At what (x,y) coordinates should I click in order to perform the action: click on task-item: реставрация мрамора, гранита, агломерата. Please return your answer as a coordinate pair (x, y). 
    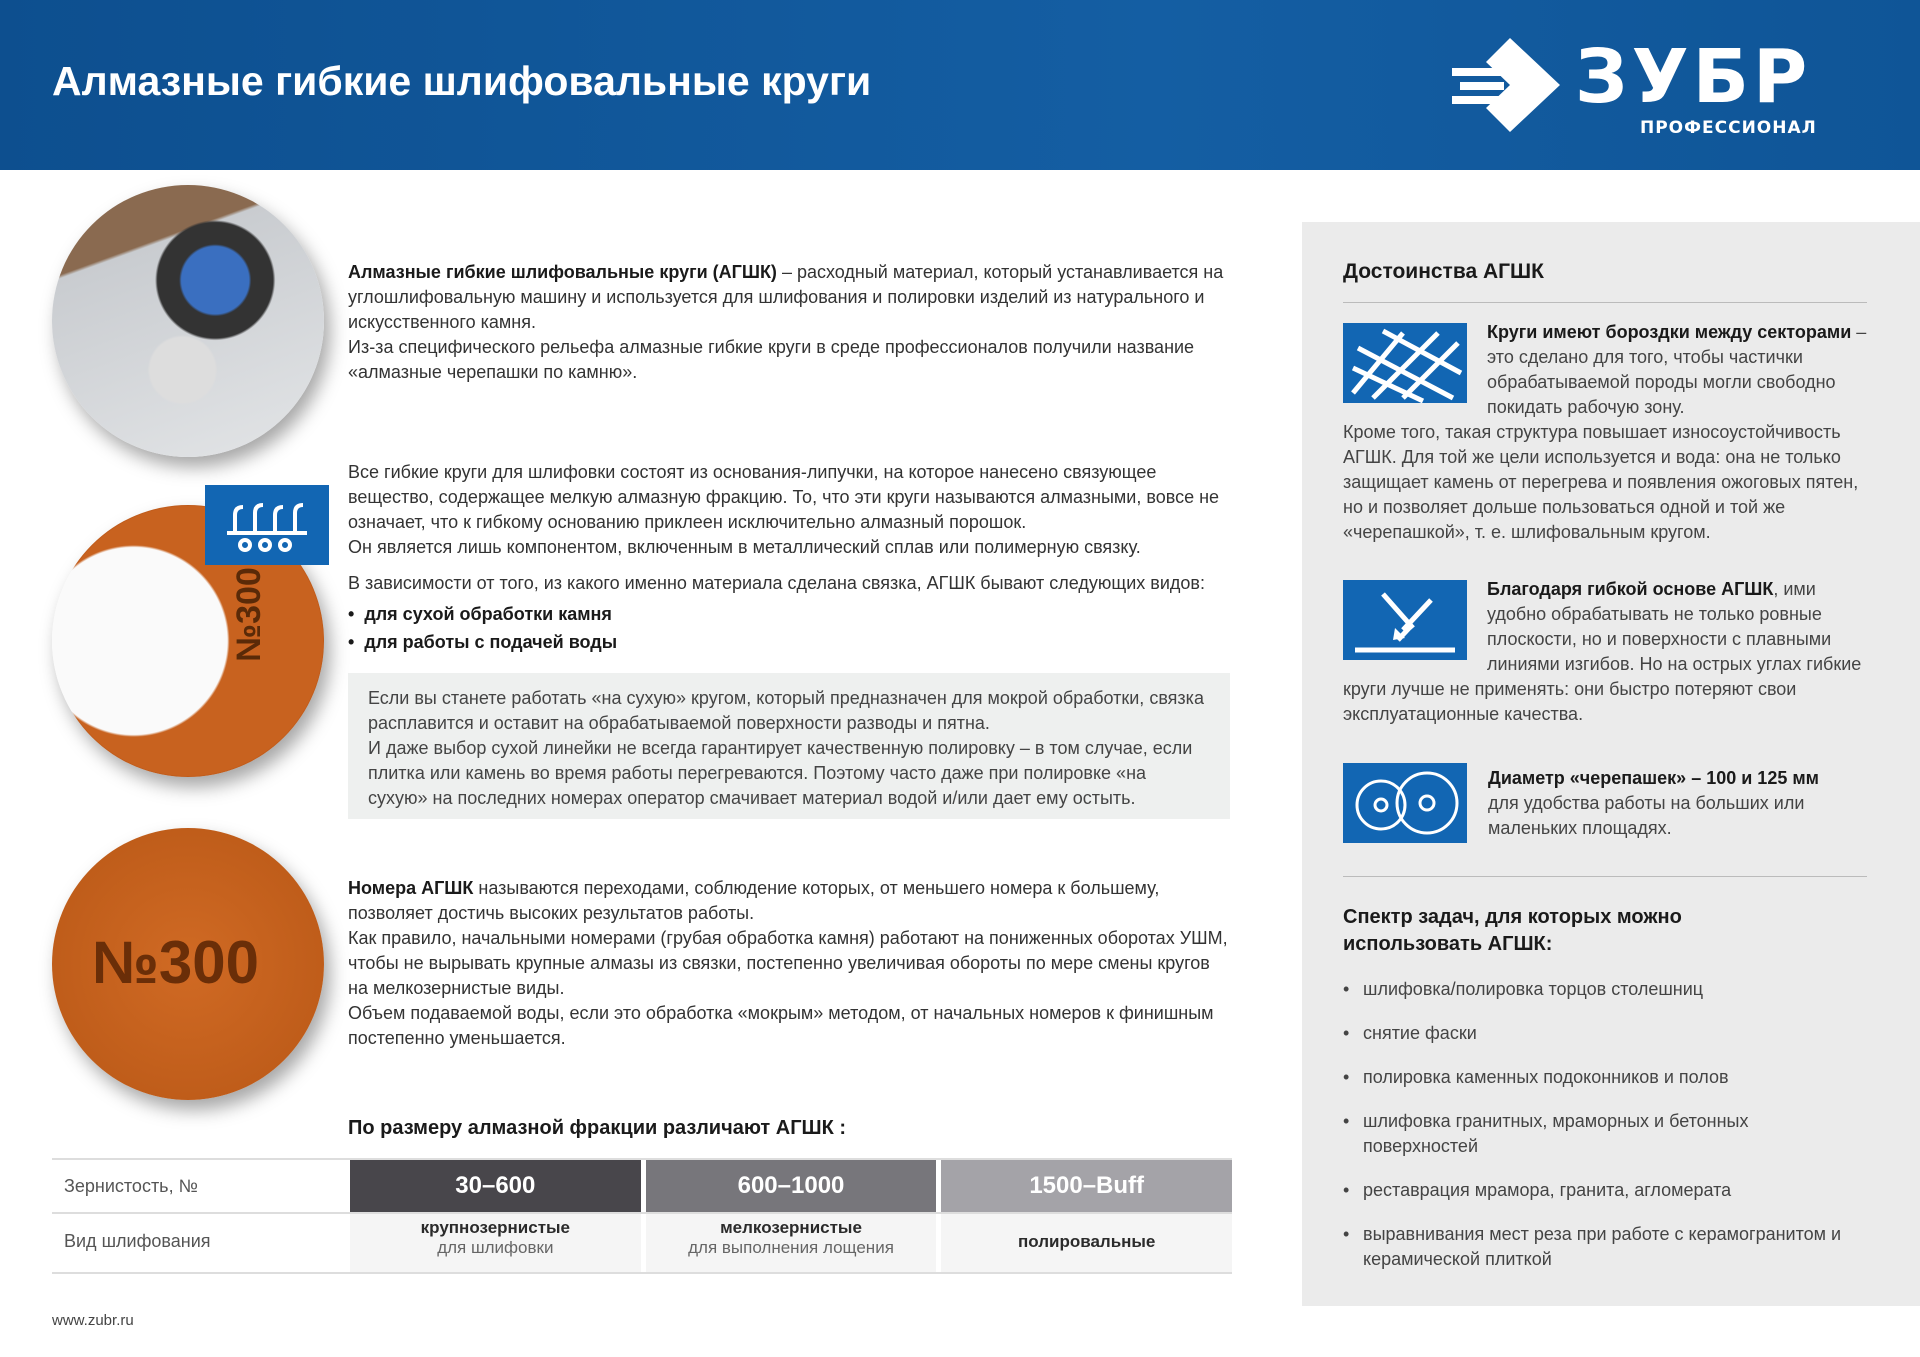
    Looking at the image, I should click on (1603, 1190).